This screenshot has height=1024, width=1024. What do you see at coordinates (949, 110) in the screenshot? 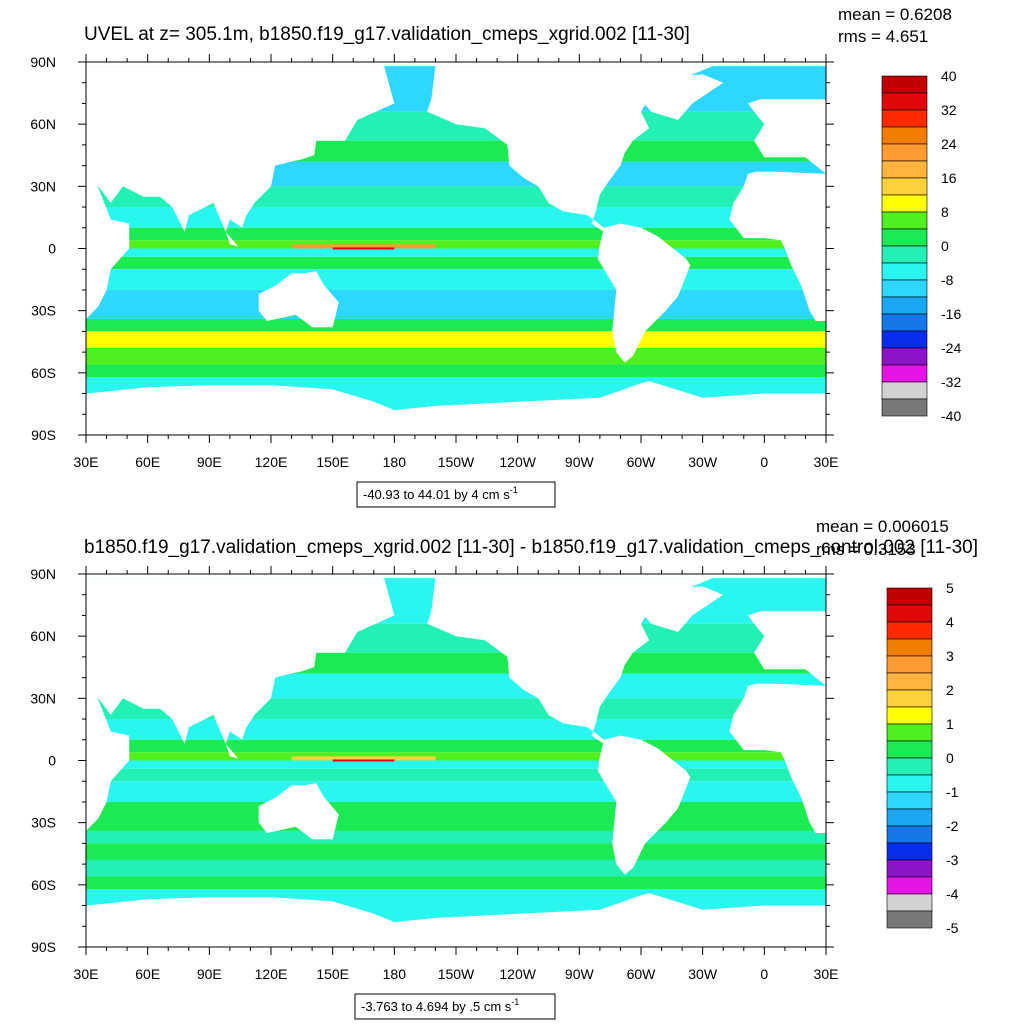
I see `colorbar-label-1: 32` at bounding box center [949, 110].